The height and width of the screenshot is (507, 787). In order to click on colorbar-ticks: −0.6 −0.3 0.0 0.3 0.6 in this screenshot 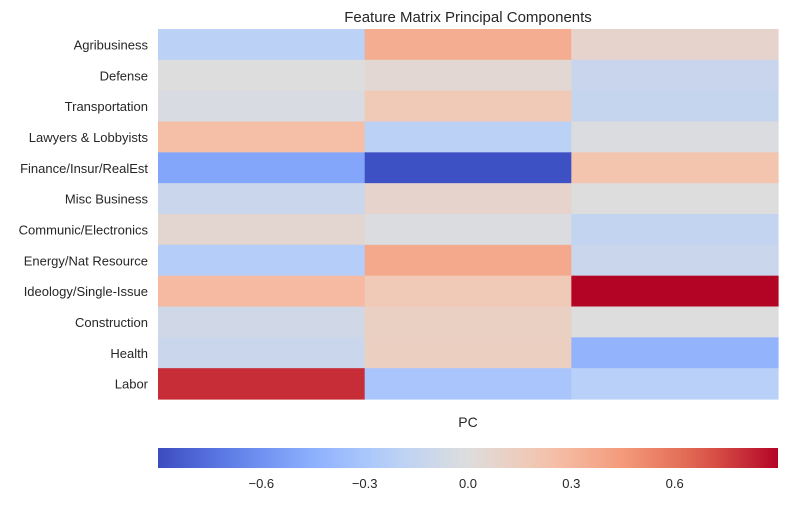, I will do `click(465, 483)`.